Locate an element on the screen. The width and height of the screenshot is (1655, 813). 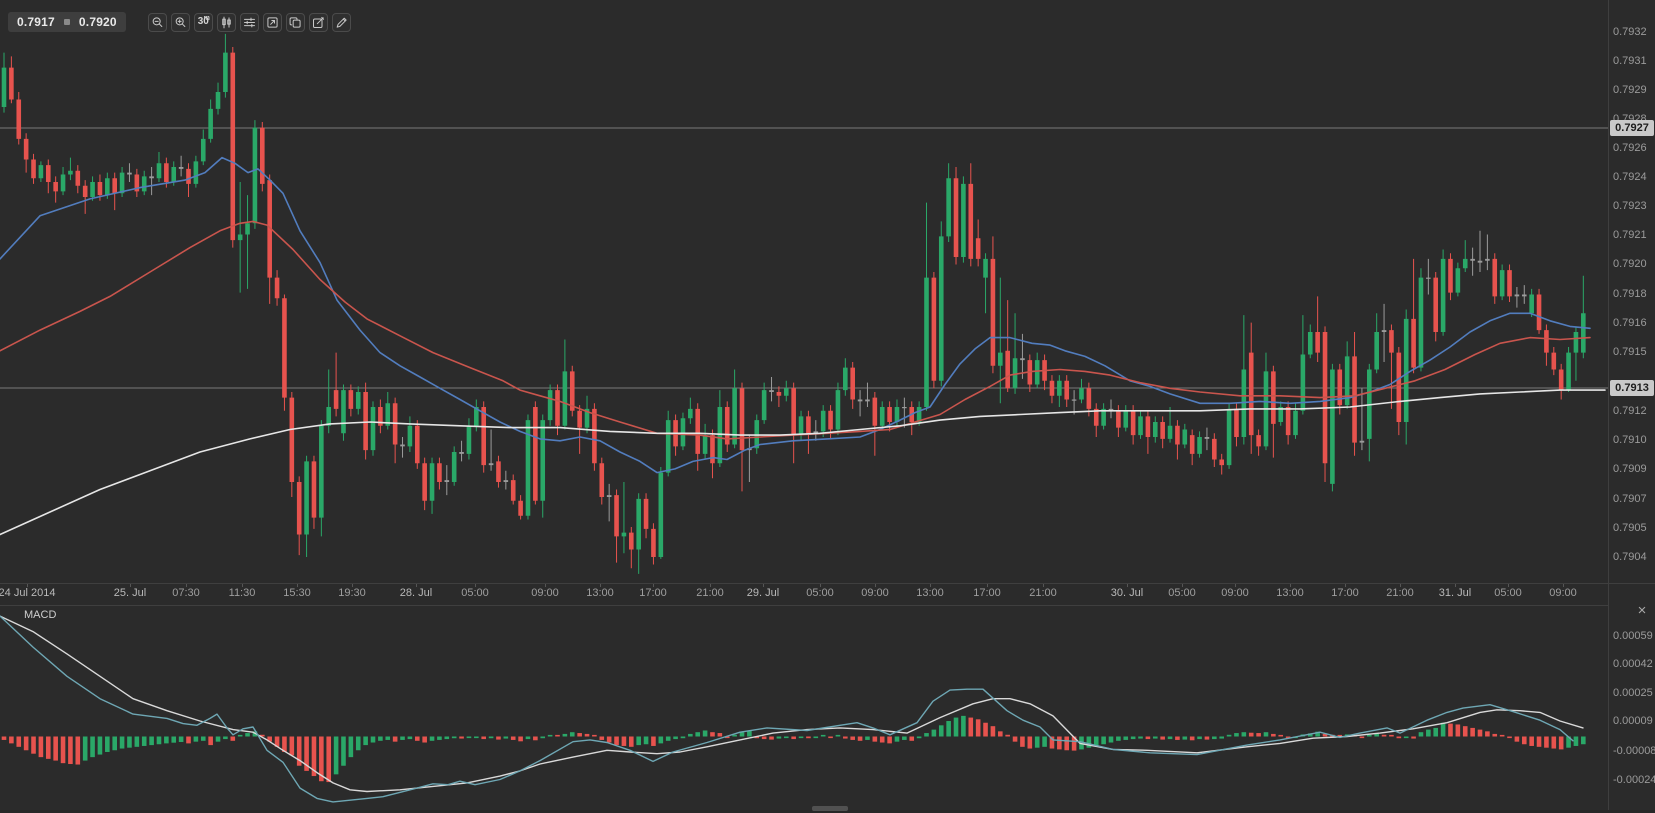
edit-icon is located at coordinates (318, 22).